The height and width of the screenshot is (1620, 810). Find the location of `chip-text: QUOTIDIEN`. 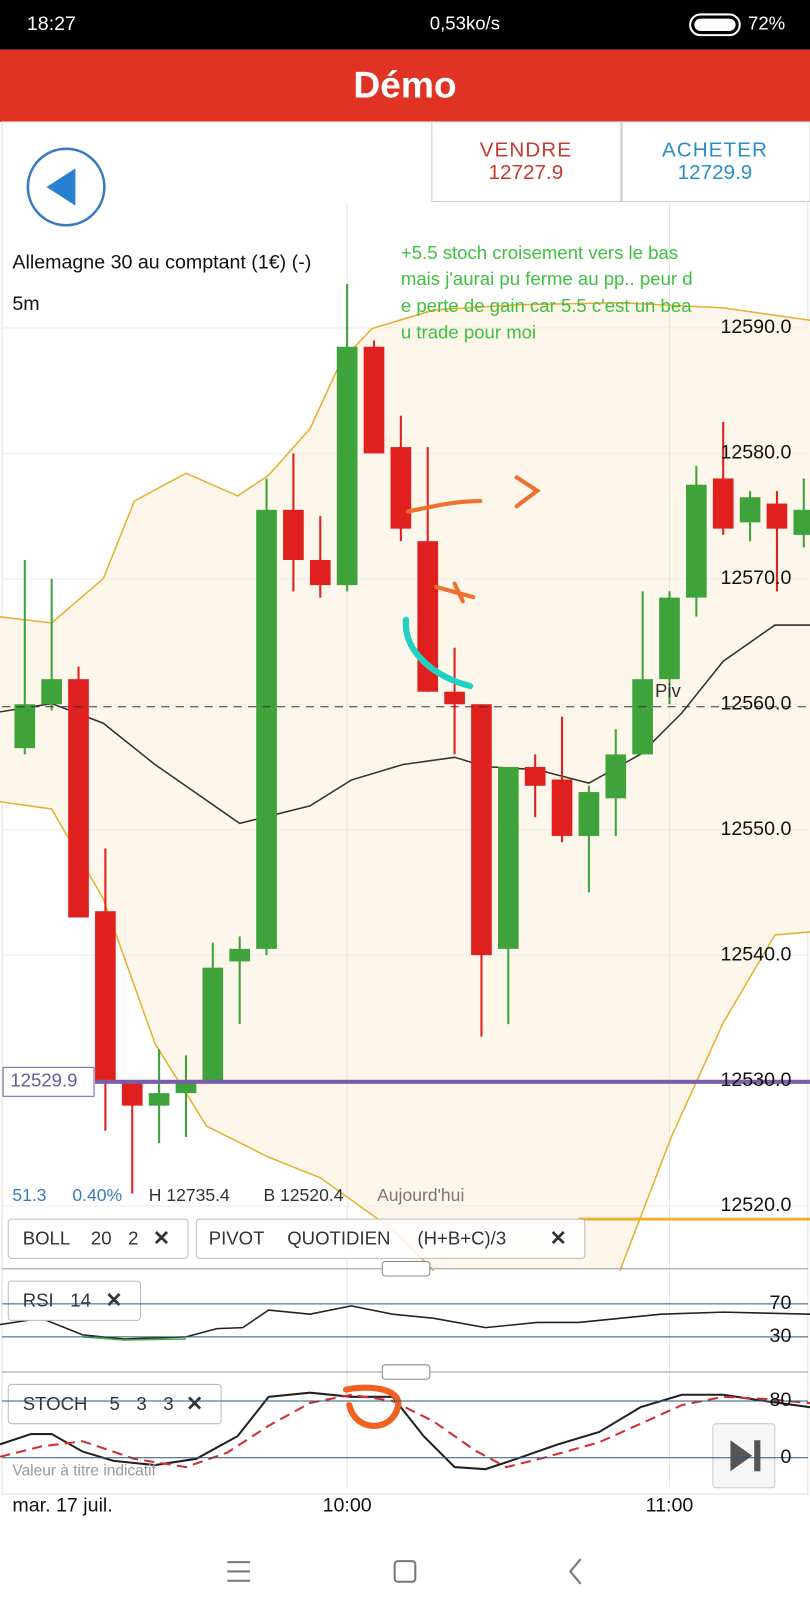

chip-text: QUOTIDIEN is located at coordinates (338, 1238).